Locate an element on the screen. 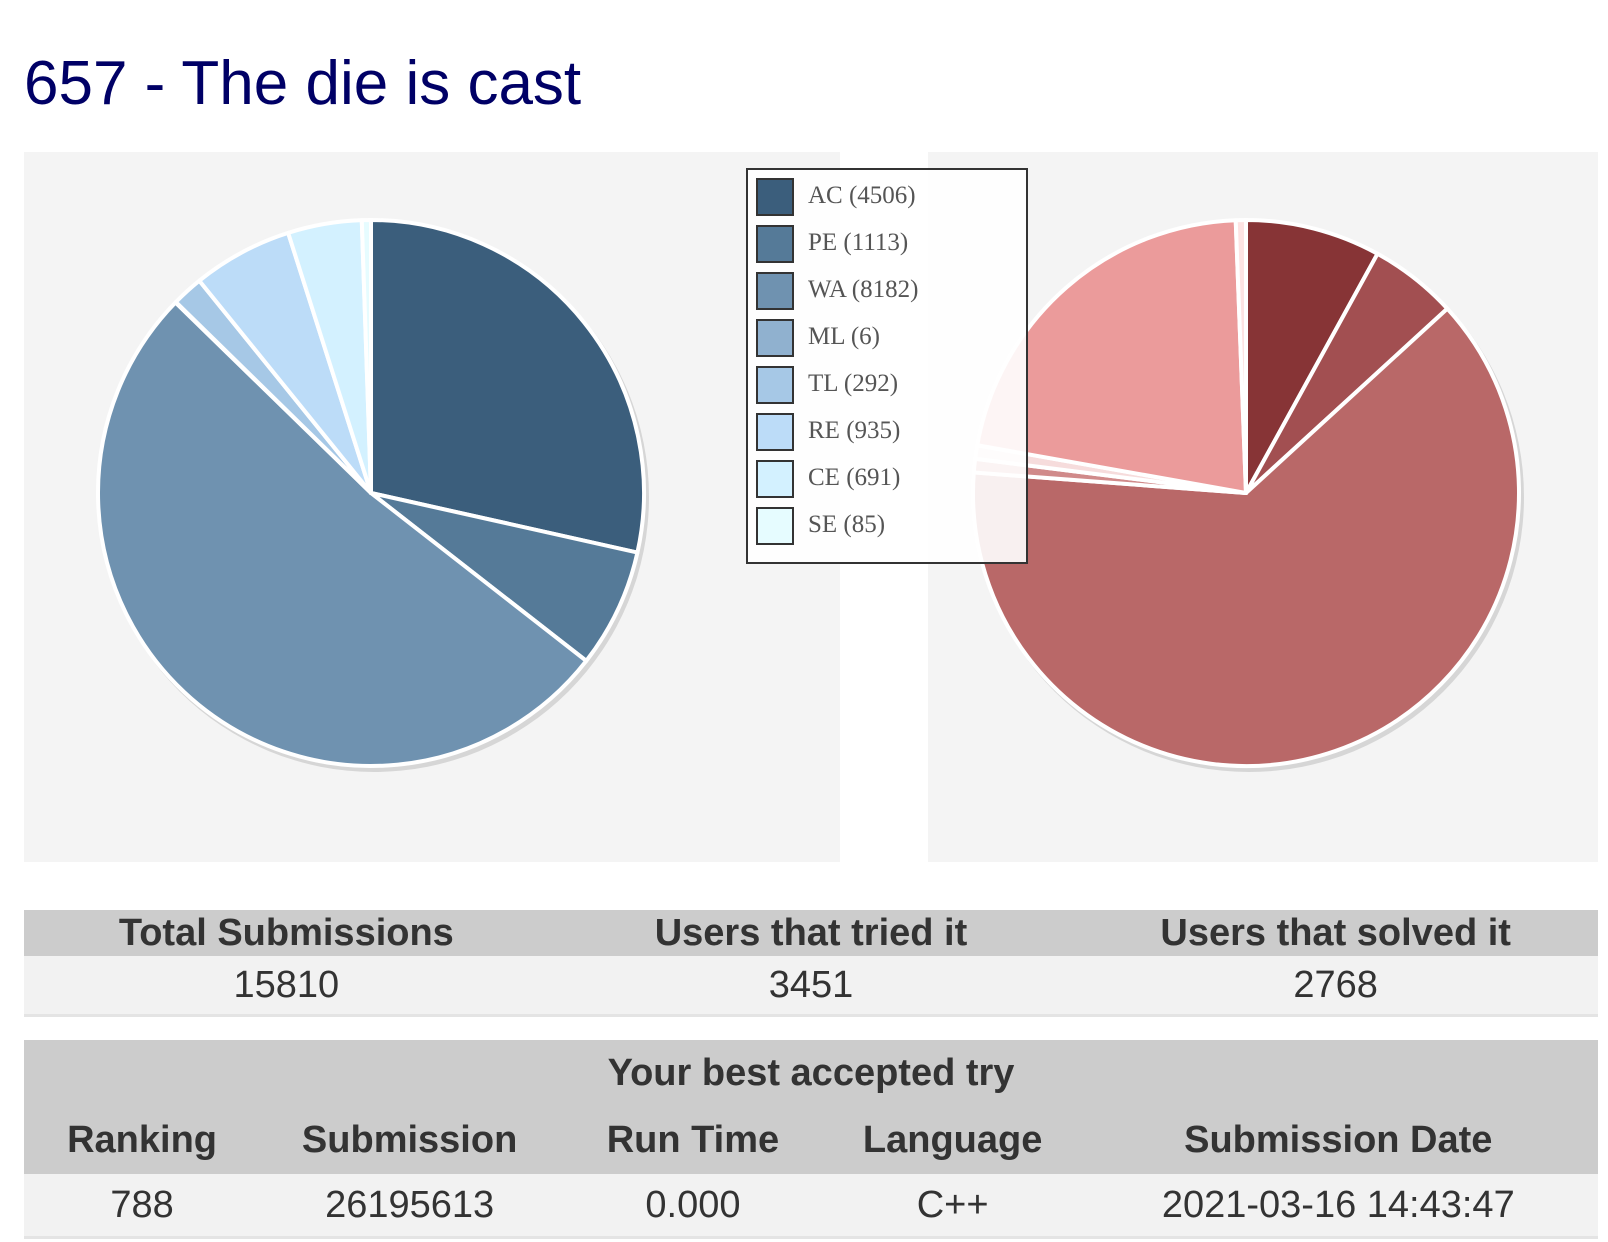  total-submissions-value: 15810 is located at coordinates (286, 986).